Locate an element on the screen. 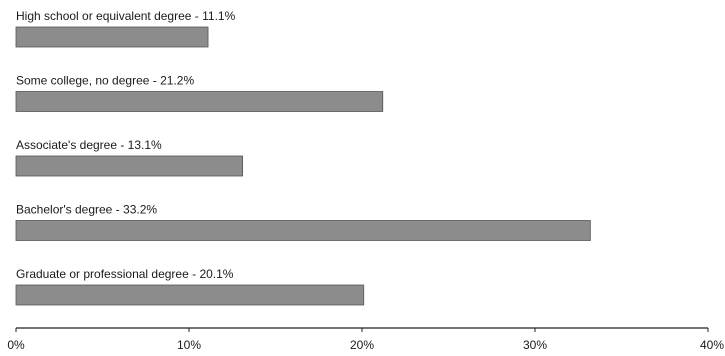  x-tick-label: 0% is located at coordinates (16, 345).